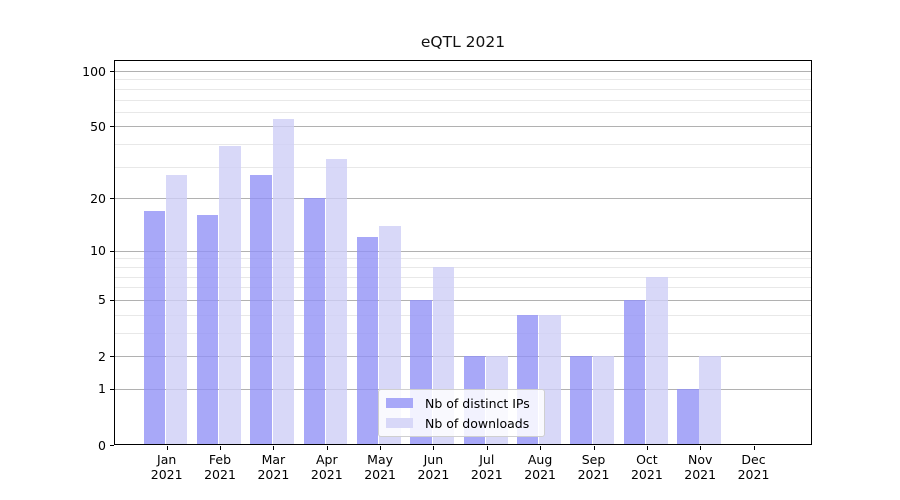 The width and height of the screenshot is (900, 500). Describe the element at coordinates (381, 448) in the screenshot. I see `x-tick-mark-may` at that location.